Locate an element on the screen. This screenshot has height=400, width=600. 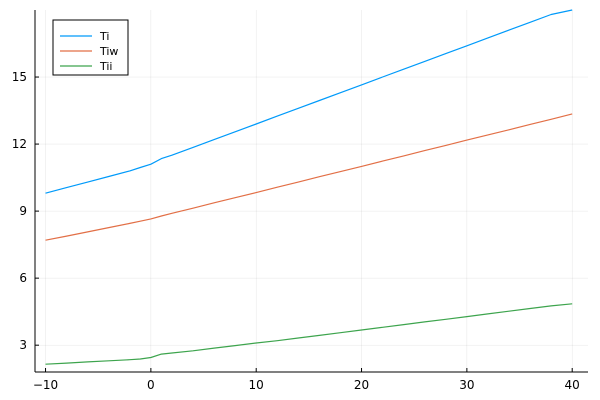
legend: Ti Tiw Tii is located at coordinates (90, 47).